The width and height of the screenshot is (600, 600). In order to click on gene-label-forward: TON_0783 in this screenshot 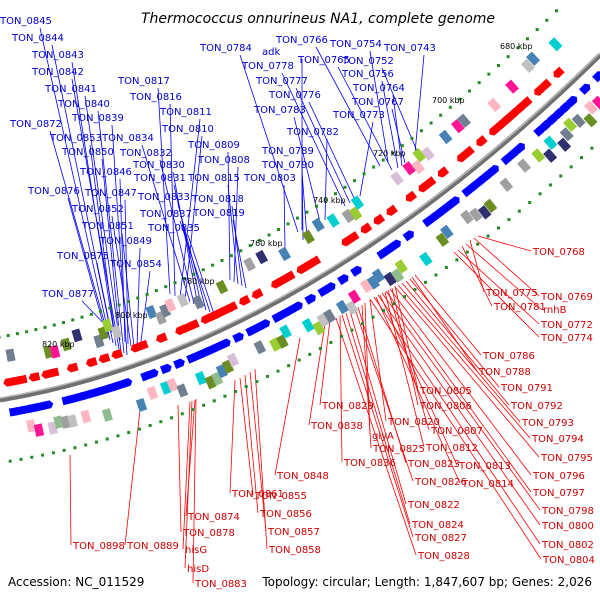, I will do `click(279, 110)`.